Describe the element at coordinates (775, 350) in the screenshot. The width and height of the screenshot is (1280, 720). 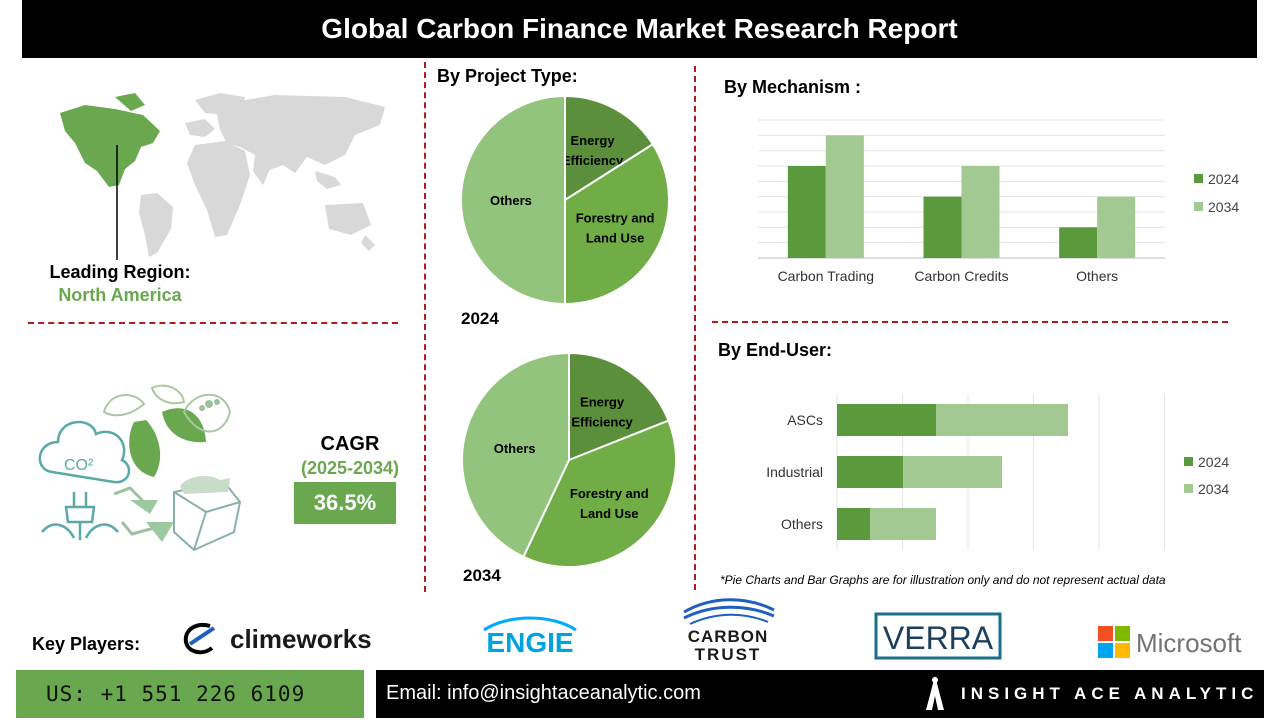
I see `end-user-title: By End-User:` at that location.